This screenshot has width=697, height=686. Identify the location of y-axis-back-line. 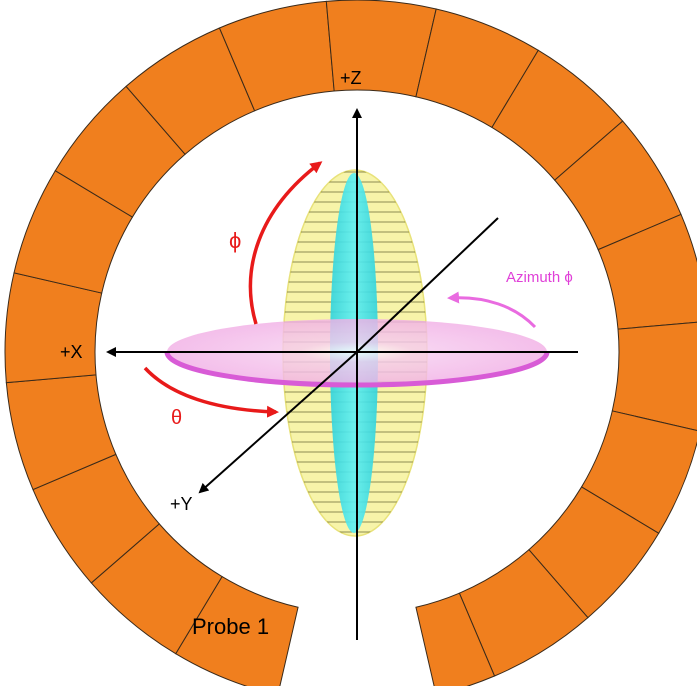
(427, 285).